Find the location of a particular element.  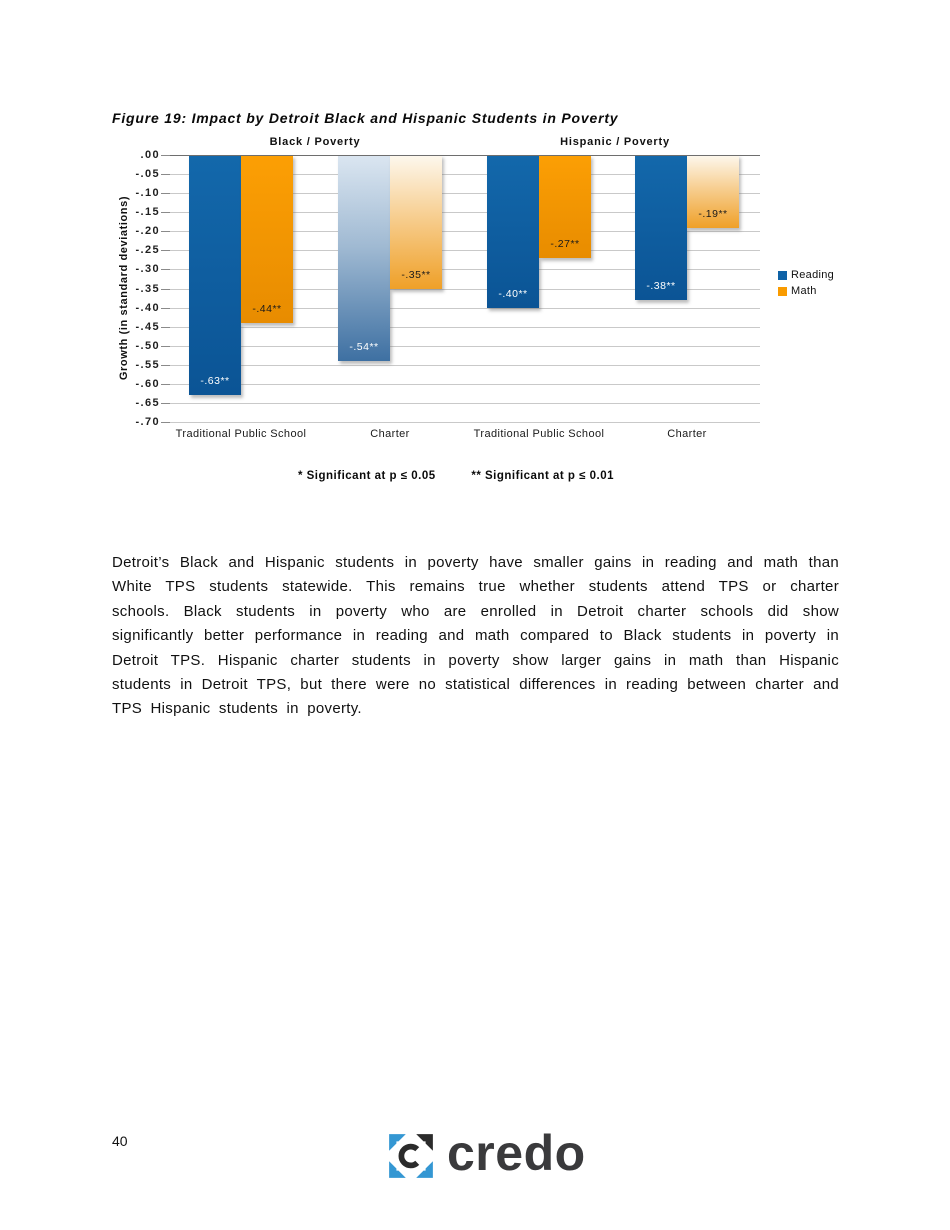

y-tick-label: -.30 is located at coordinates (147, 269).